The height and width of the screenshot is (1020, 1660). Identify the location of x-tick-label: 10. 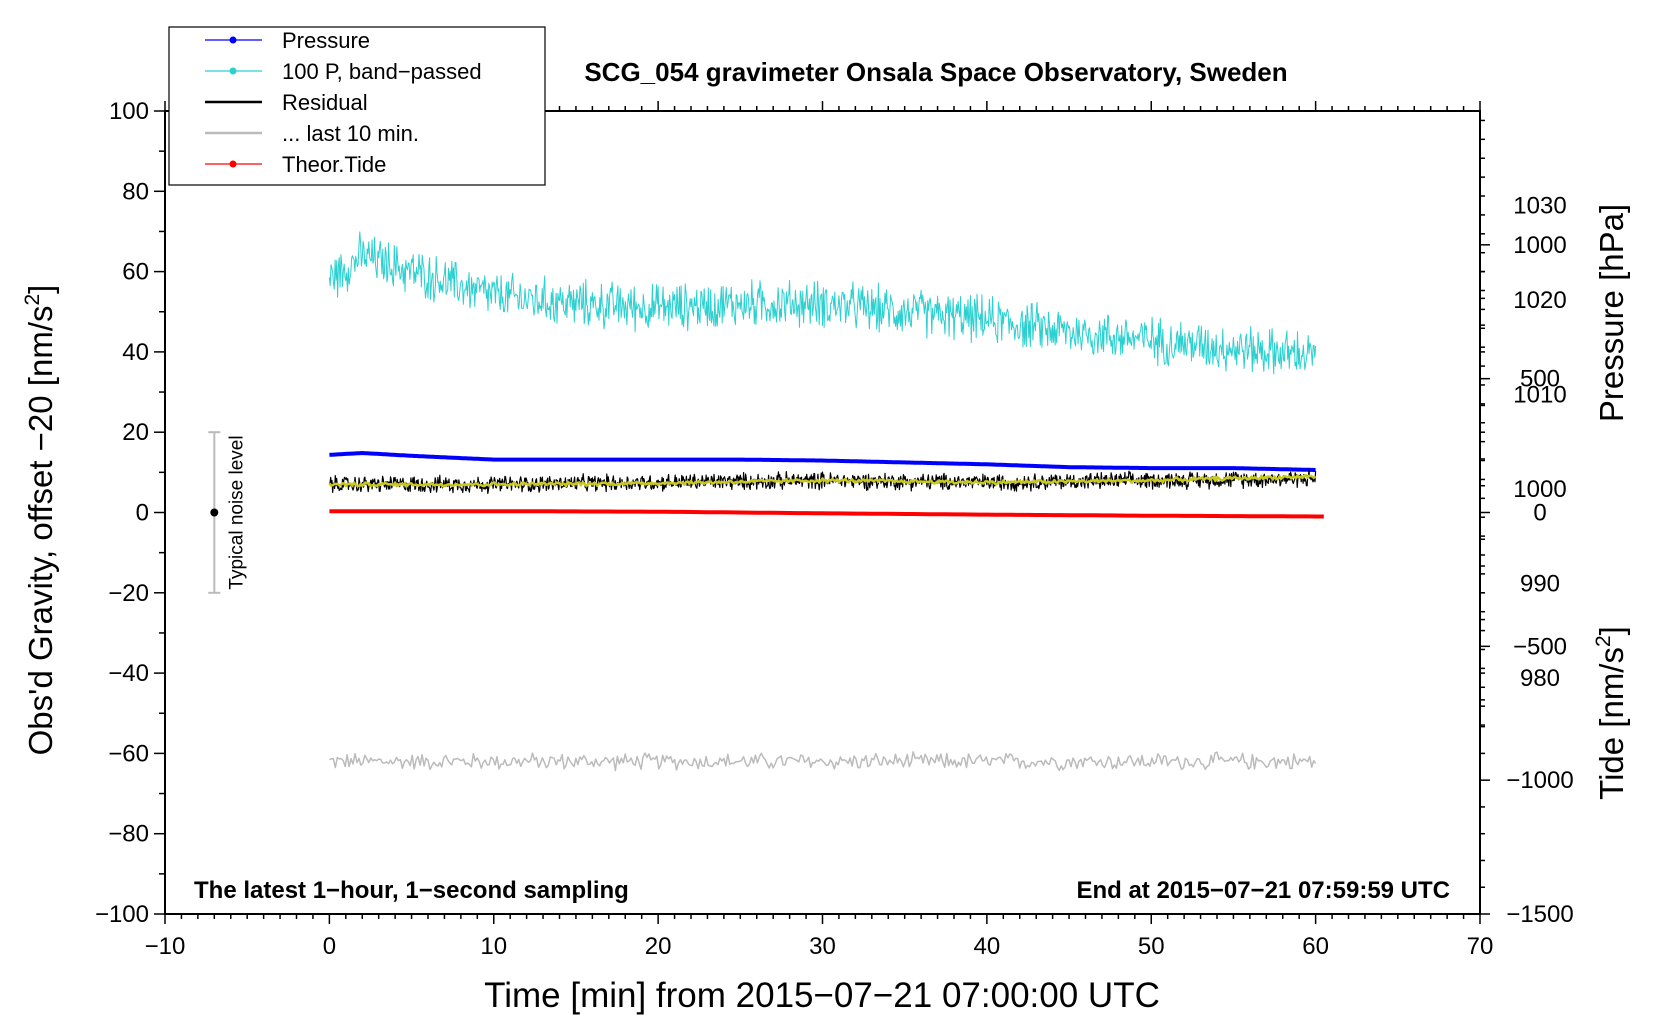
(493, 946).